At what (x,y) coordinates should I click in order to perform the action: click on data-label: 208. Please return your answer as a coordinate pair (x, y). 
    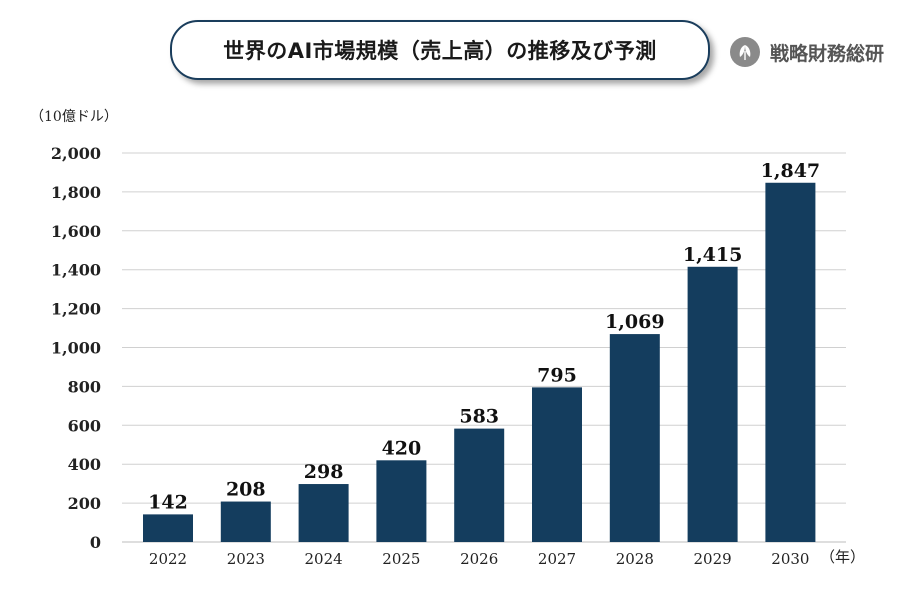
    Looking at the image, I should click on (246, 490).